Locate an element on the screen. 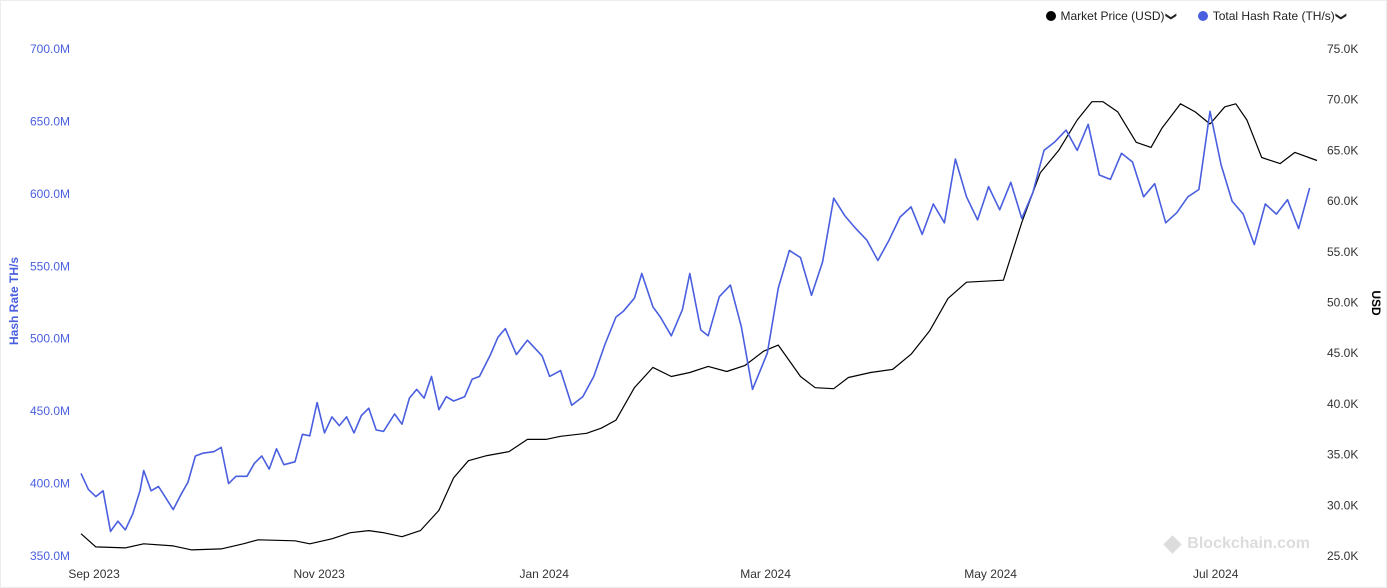 The width and height of the screenshot is (1387, 588). x-tick-label: May 2024 is located at coordinates (990, 574).